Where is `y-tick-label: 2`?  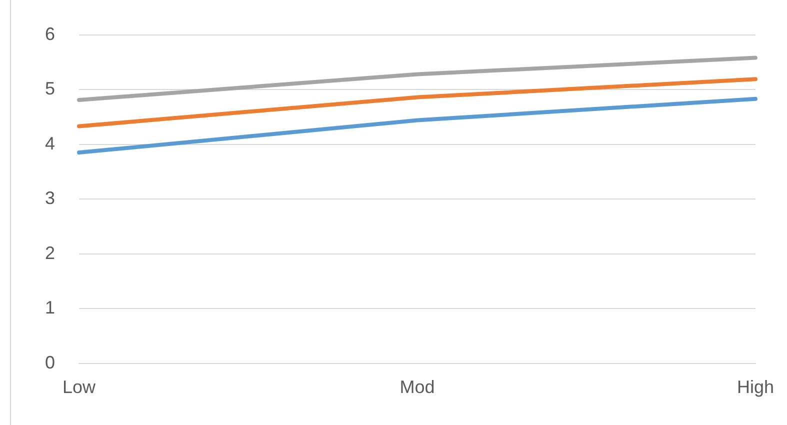 y-tick-label: 2 is located at coordinates (50, 252).